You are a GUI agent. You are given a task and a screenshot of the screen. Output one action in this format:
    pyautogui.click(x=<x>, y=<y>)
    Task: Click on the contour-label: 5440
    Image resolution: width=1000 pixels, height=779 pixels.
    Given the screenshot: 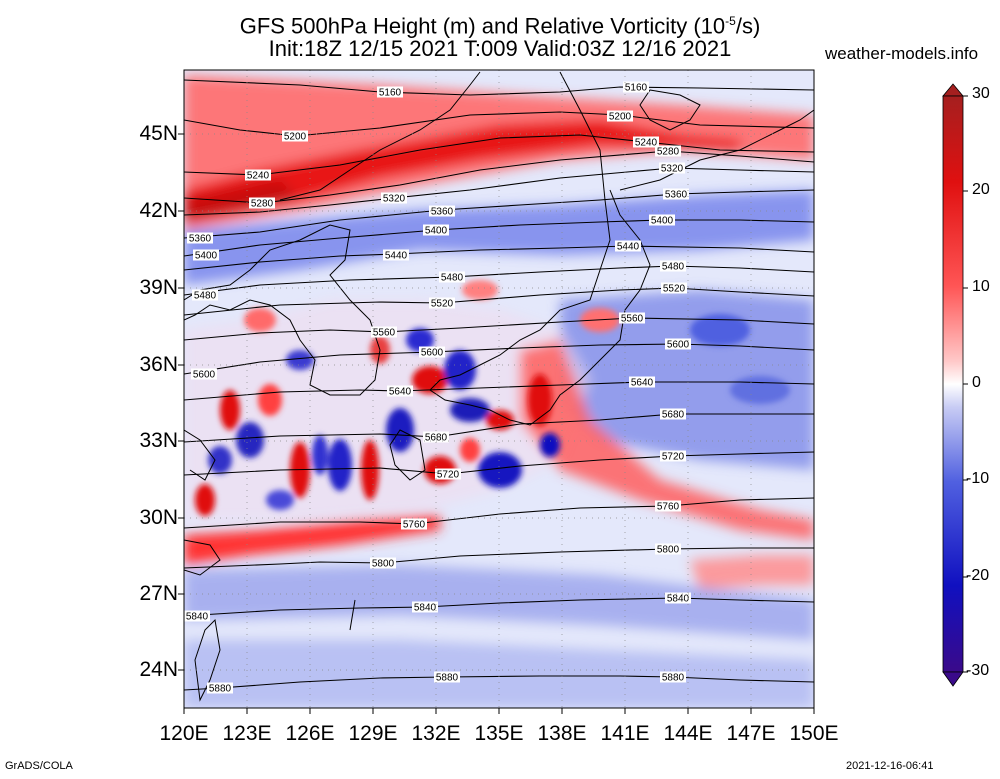 What is the action you would take?
    pyautogui.click(x=396, y=256)
    